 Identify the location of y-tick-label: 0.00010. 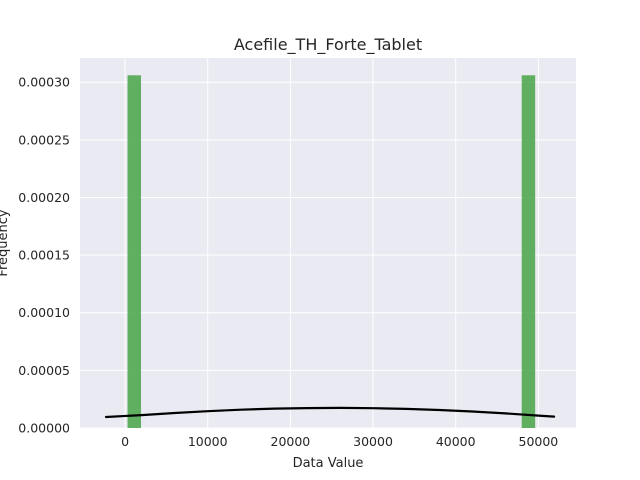
(44, 312).